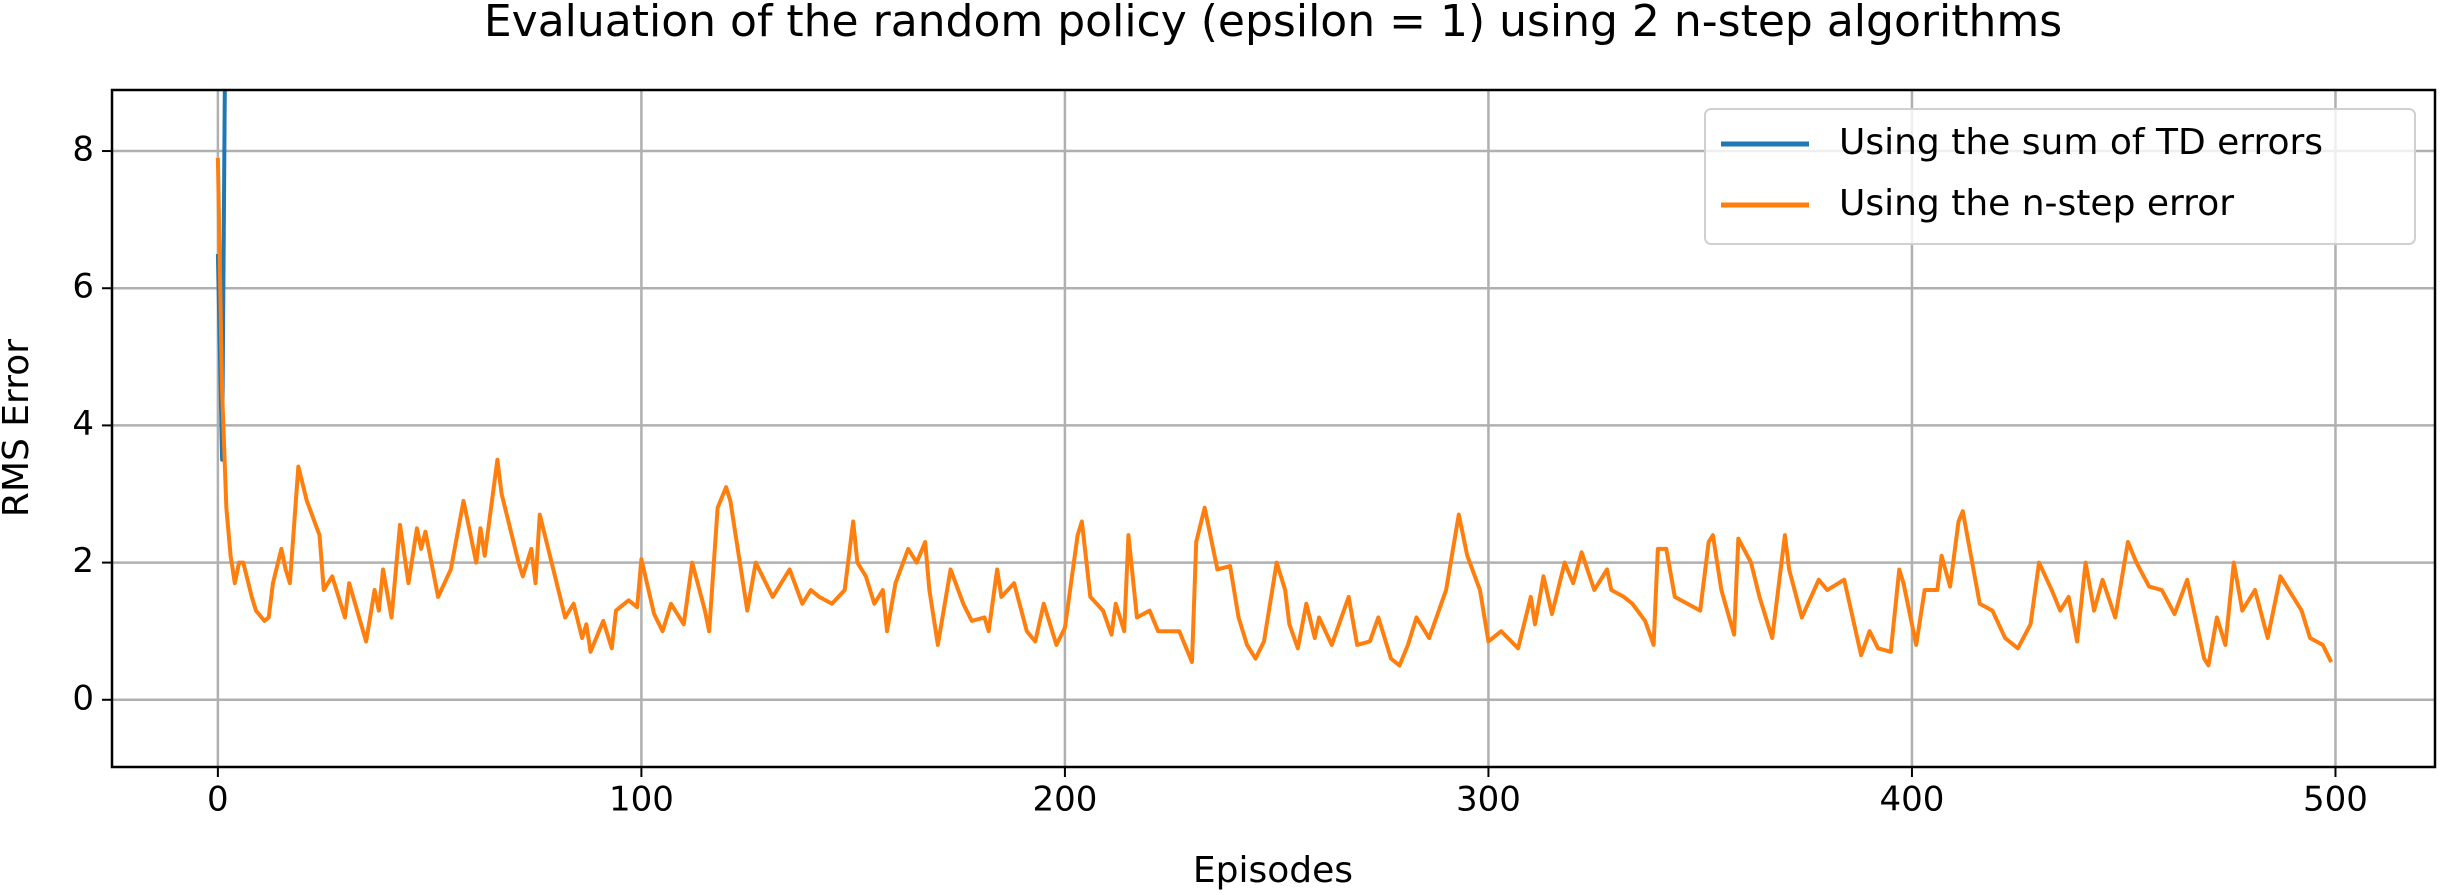  I want to click on legend-label: Using the n-step error, so click(2036, 203).